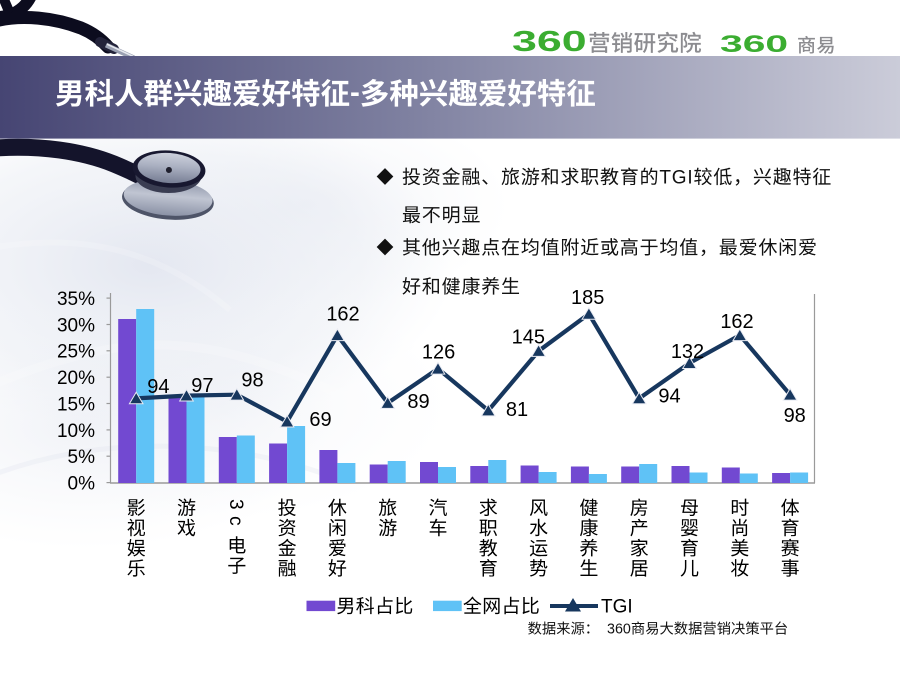 This screenshot has height=675, width=900. What do you see at coordinates (76, 431) in the screenshot?
I see `svg-text: 10%` at bounding box center [76, 431].